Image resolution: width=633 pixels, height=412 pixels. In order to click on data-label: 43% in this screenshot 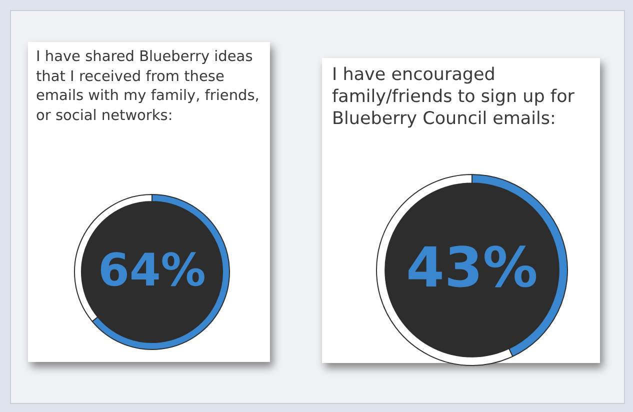, I will do `click(472, 267)`.